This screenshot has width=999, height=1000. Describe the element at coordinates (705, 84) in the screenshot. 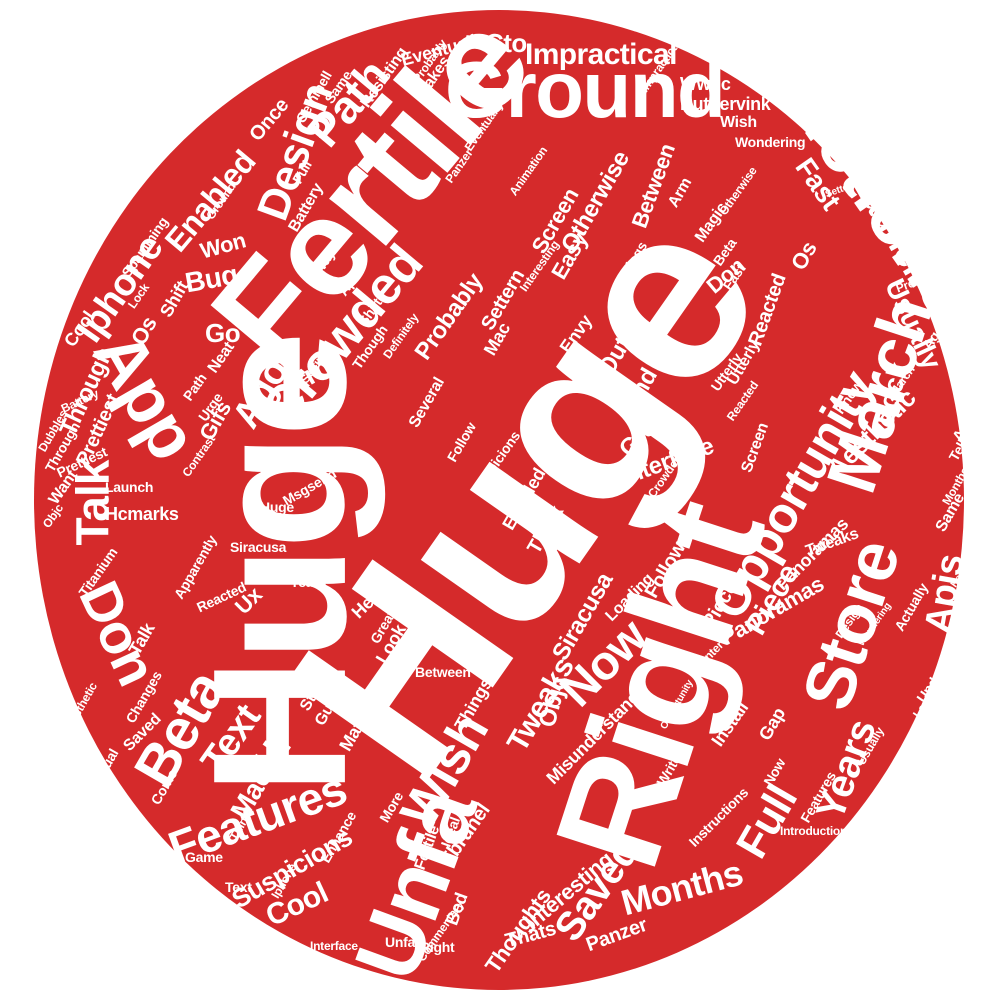

I see `cloud-word-wwdc: Wwdc` at that location.